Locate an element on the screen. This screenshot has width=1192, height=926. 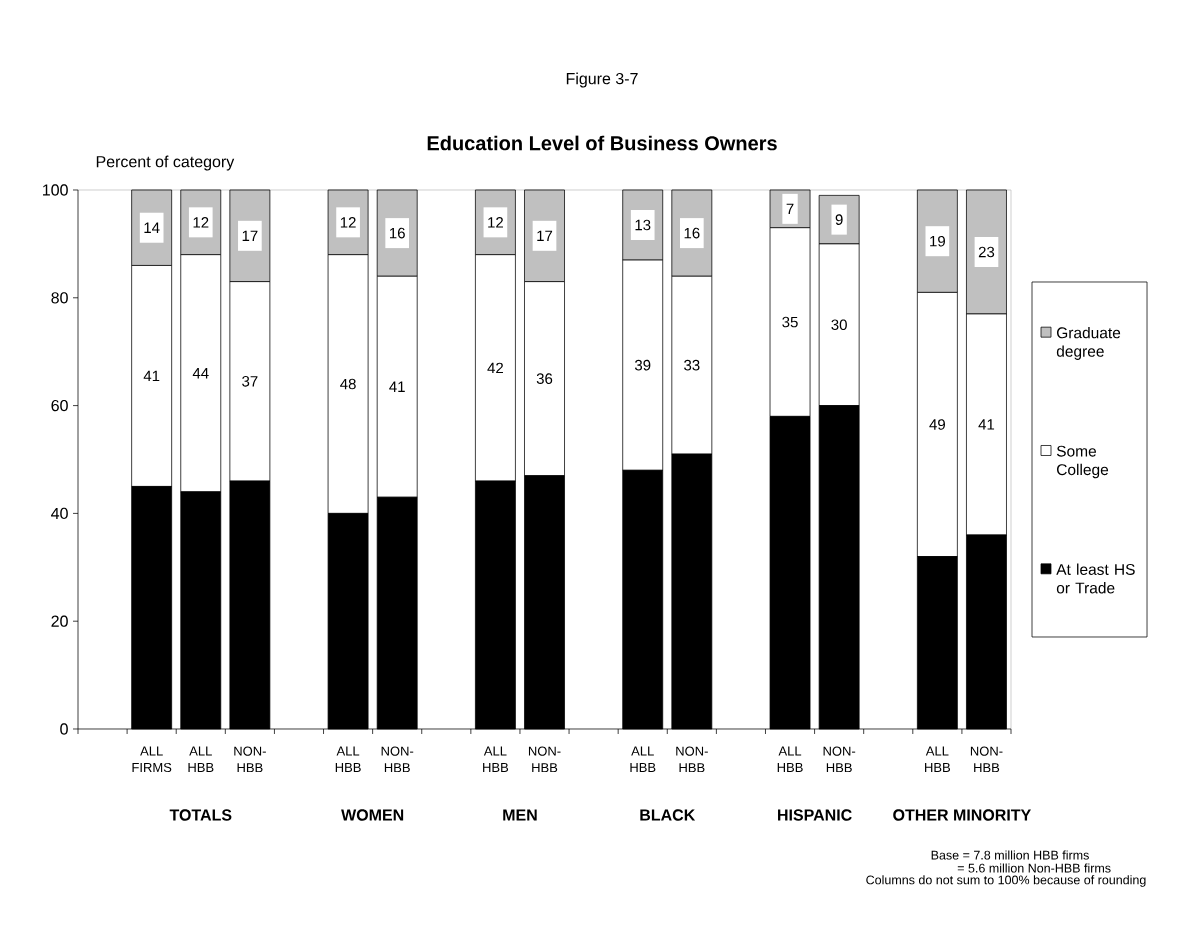
data-label: 23 is located at coordinates (986, 252).